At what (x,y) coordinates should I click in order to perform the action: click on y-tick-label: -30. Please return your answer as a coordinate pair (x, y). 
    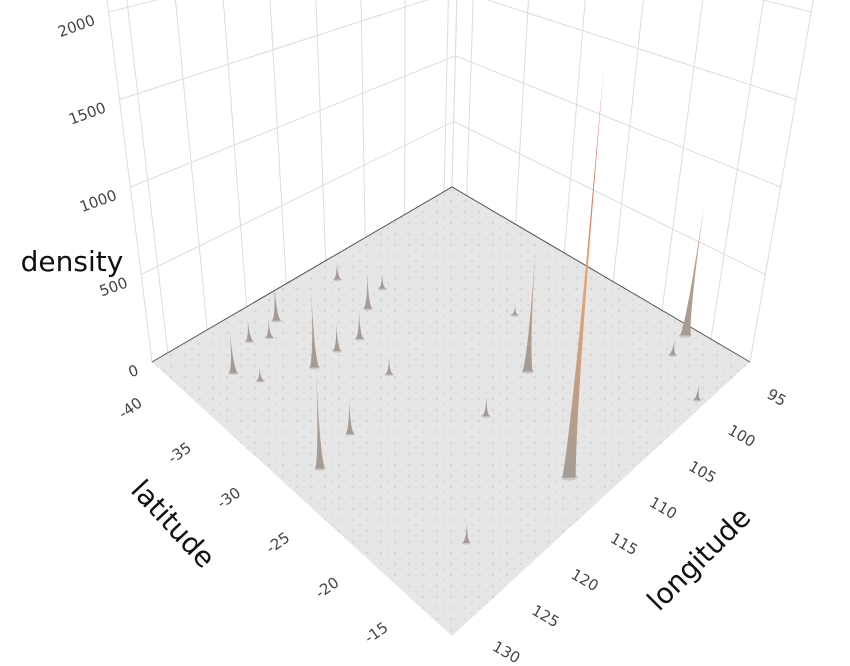
    Looking at the image, I should click on (229, 498).